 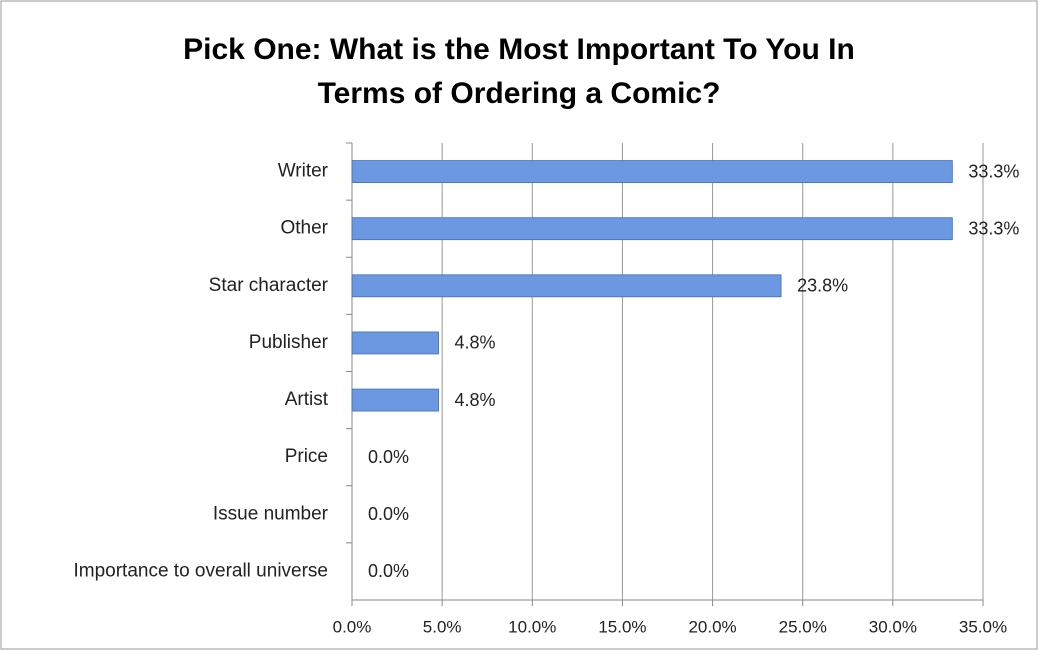 I want to click on y-tick-label: Artist, so click(x=307, y=399).